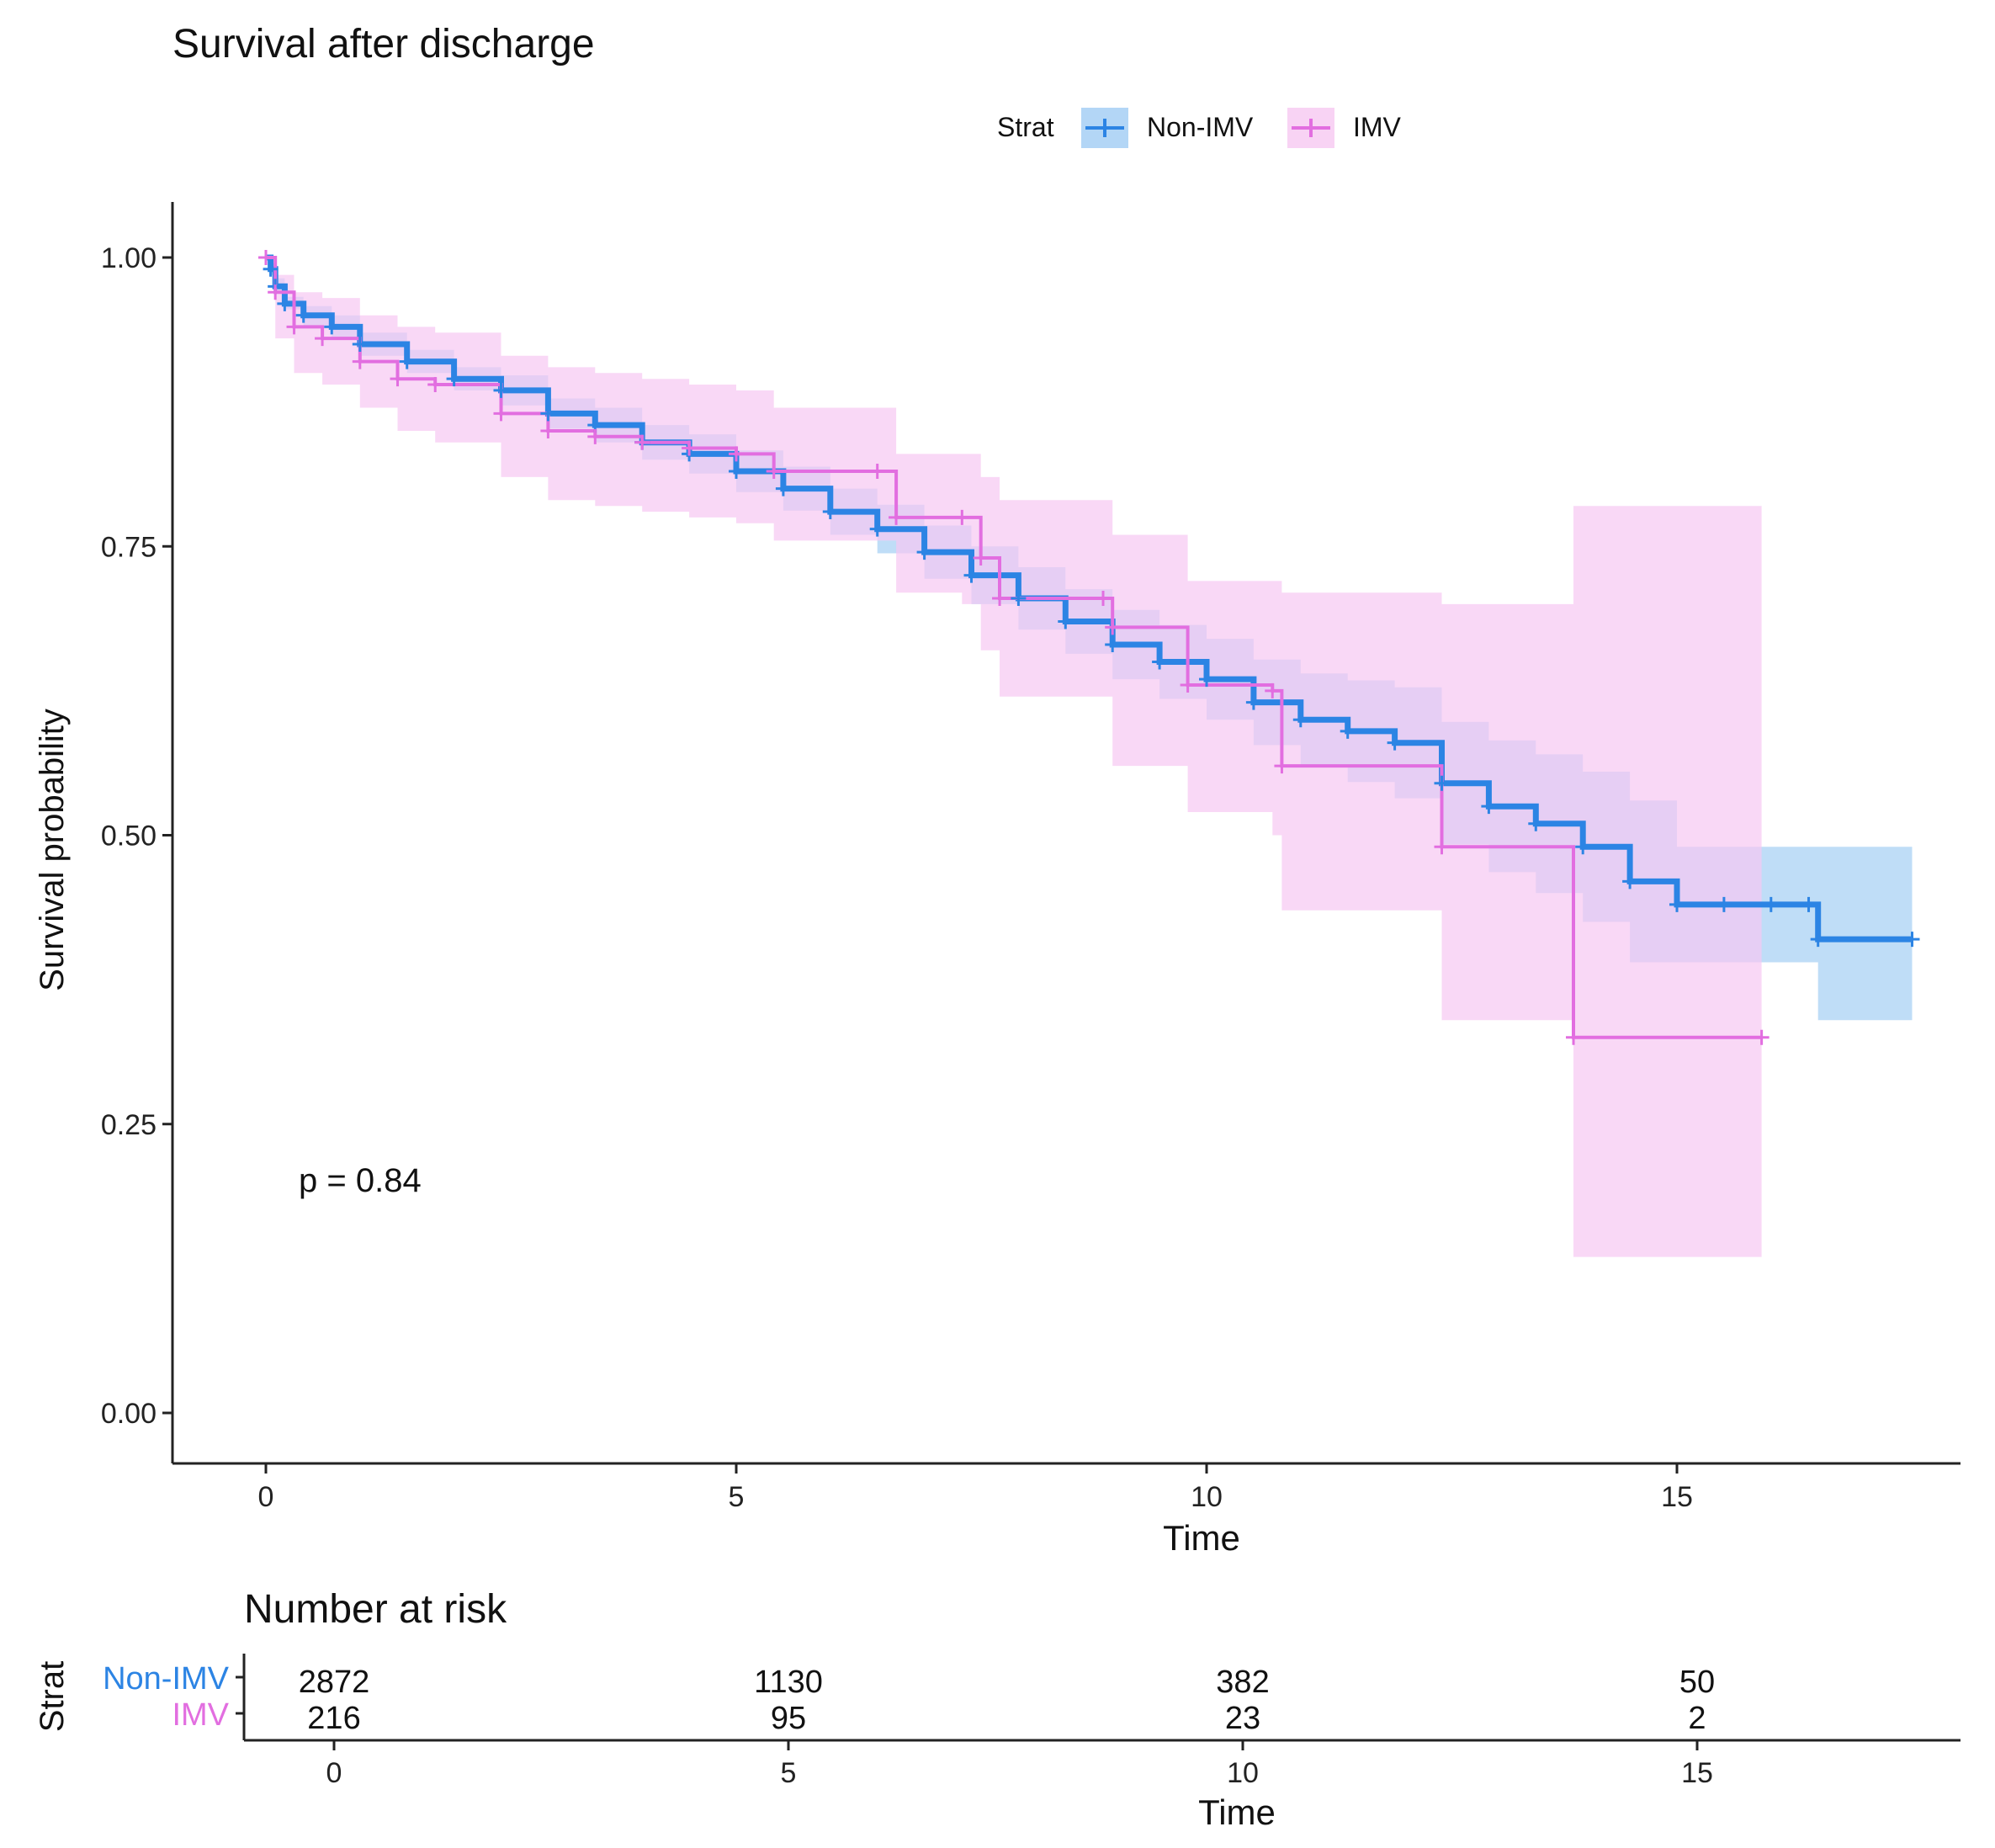 The height and width of the screenshot is (1848, 1995). I want to click on y-tick-label: 0.00, so click(129, 1414).